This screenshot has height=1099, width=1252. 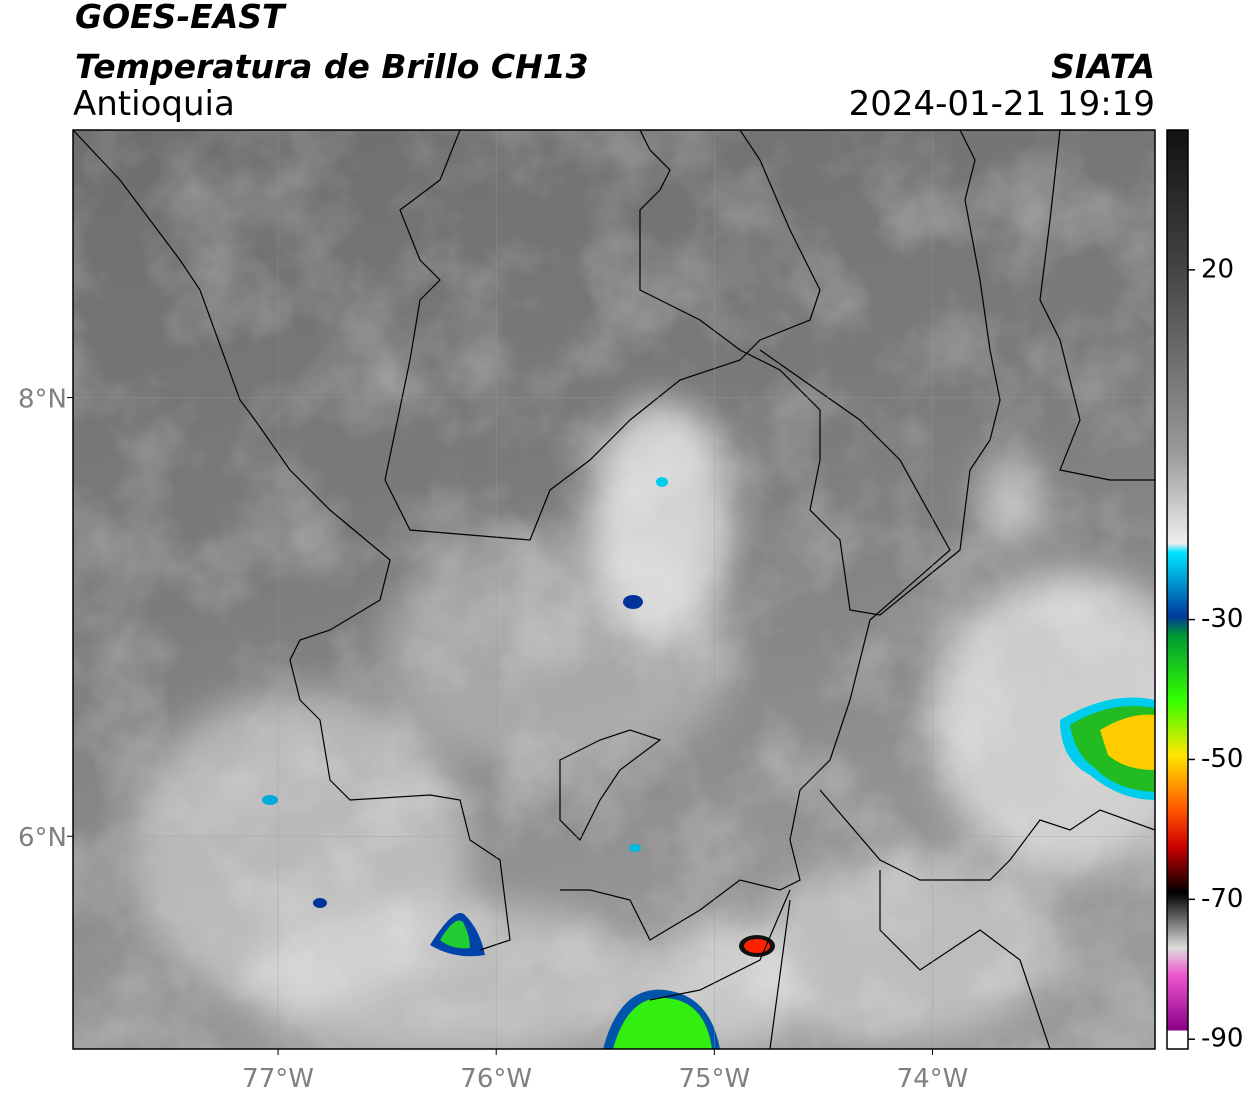 What do you see at coordinates (1222, 759) in the screenshot?
I see `colorbar-tick-label: -50` at bounding box center [1222, 759].